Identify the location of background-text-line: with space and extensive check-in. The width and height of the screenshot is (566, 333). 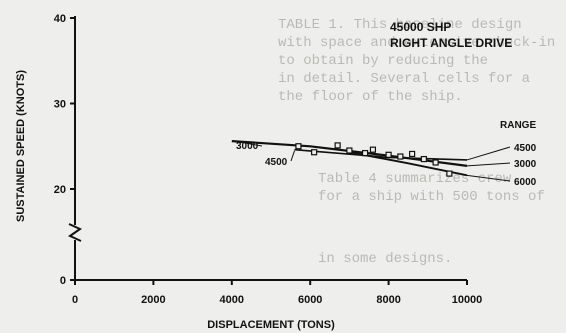
(416, 43).